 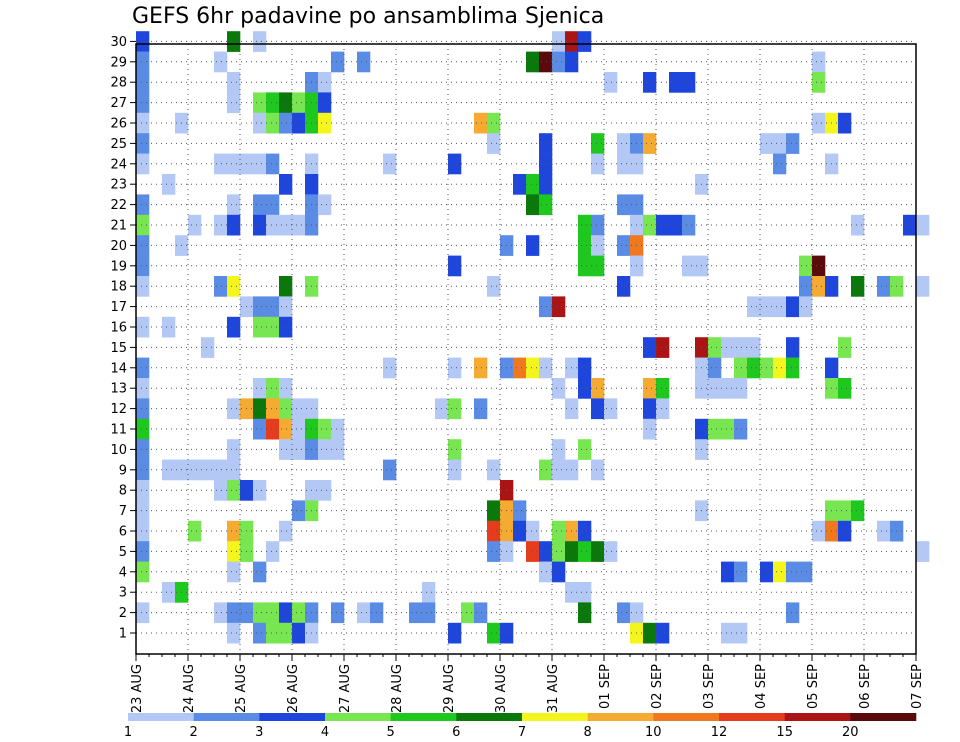 What do you see at coordinates (118, 226) in the screenshot?
I see `y-tick-label: 21` at bounding box center [118, 226].